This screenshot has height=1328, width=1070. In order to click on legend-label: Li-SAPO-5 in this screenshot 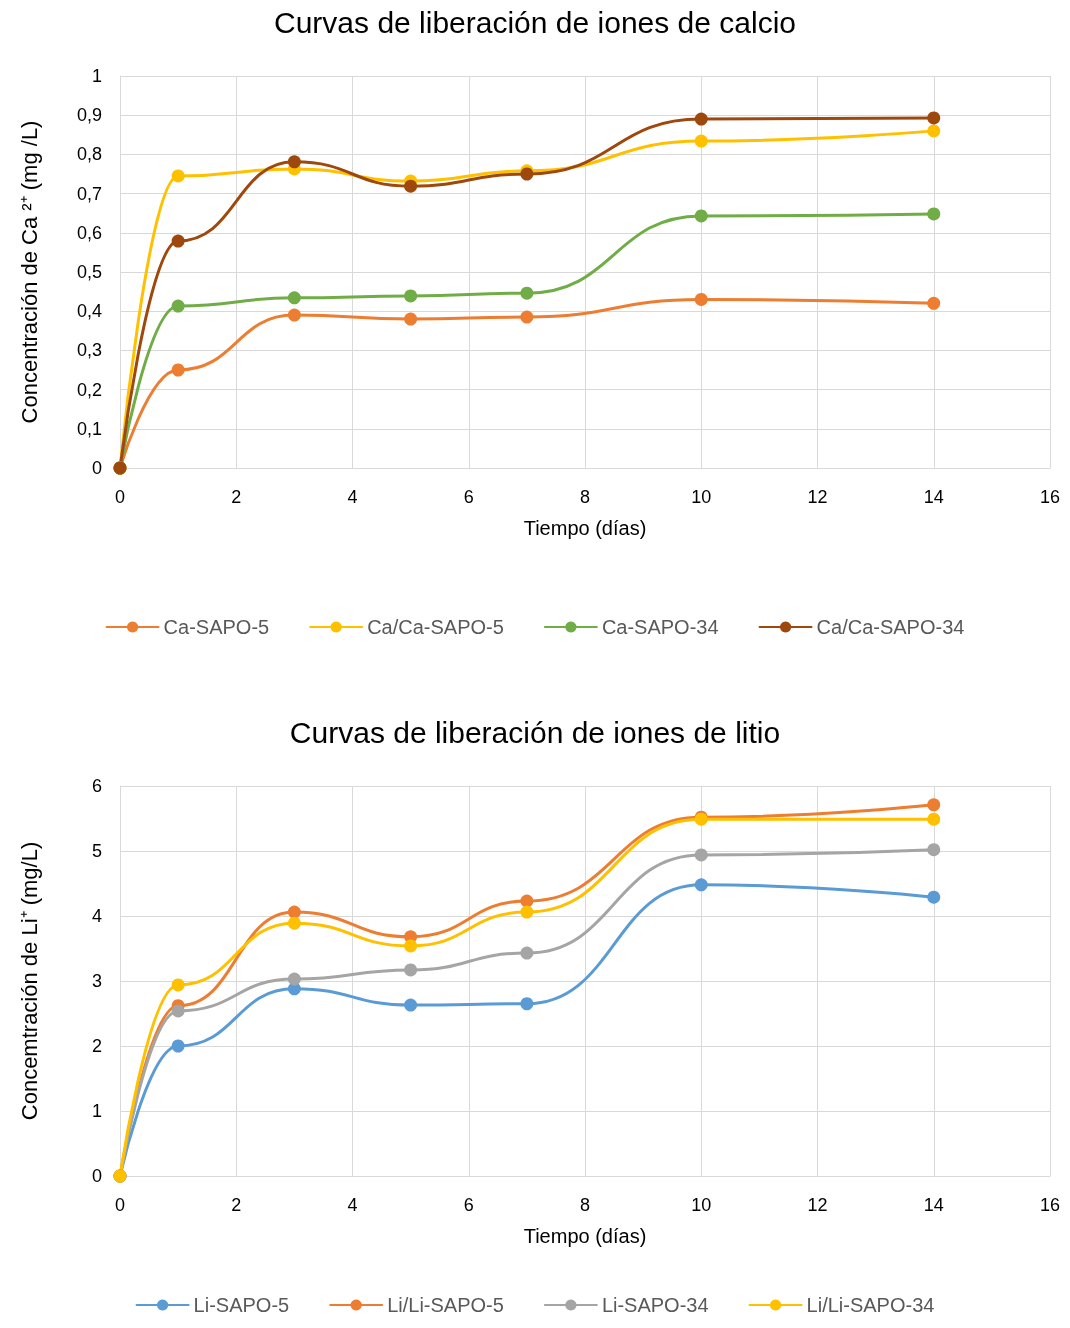, I will do `click(241, 1305)`.